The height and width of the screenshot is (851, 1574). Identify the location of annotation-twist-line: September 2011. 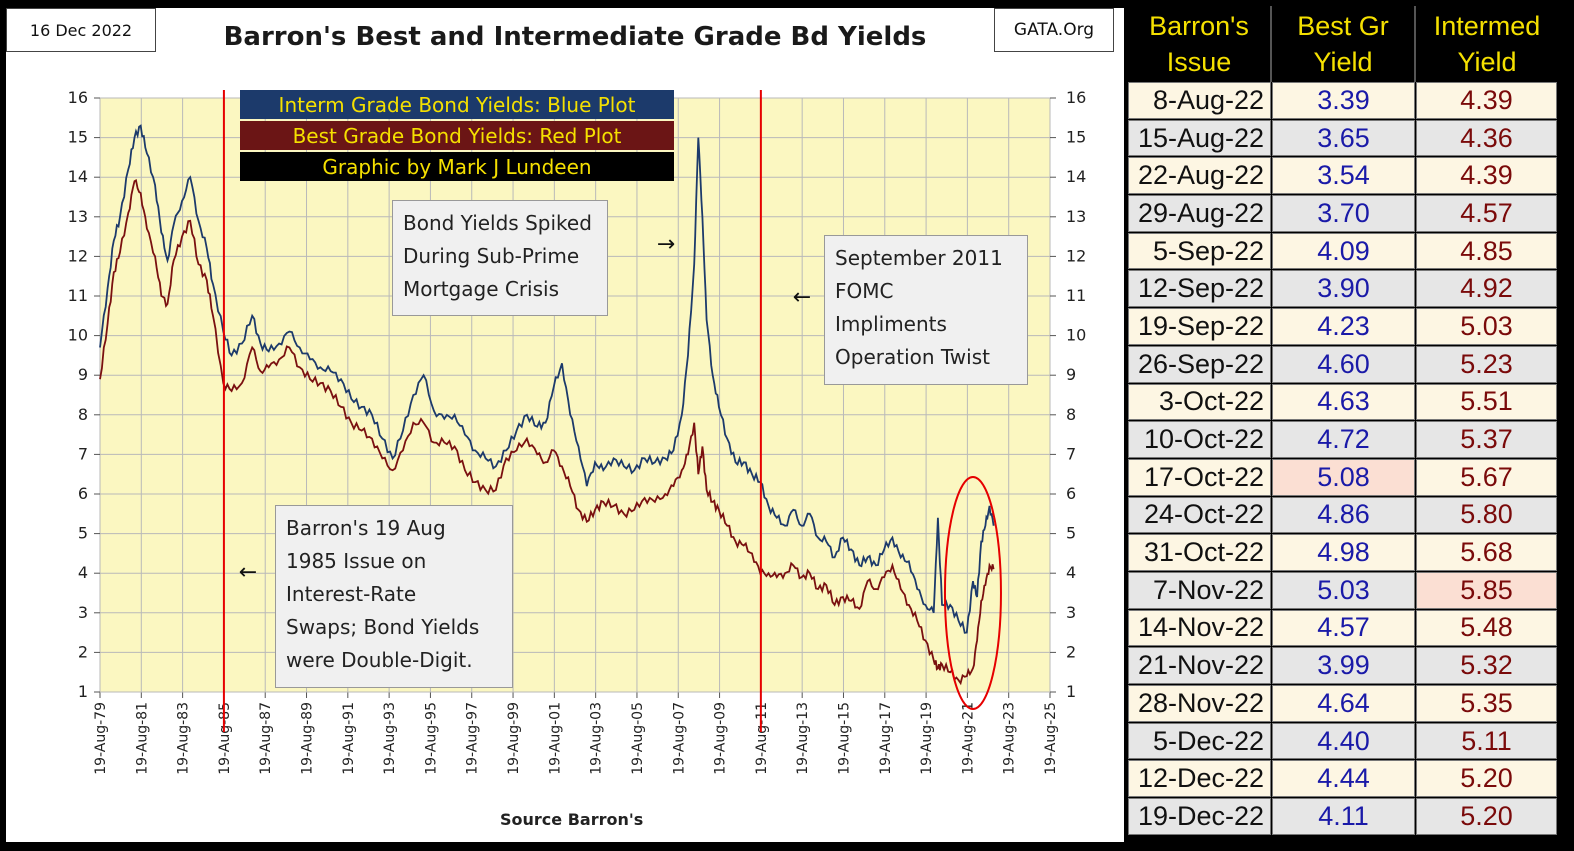
(919, 258).